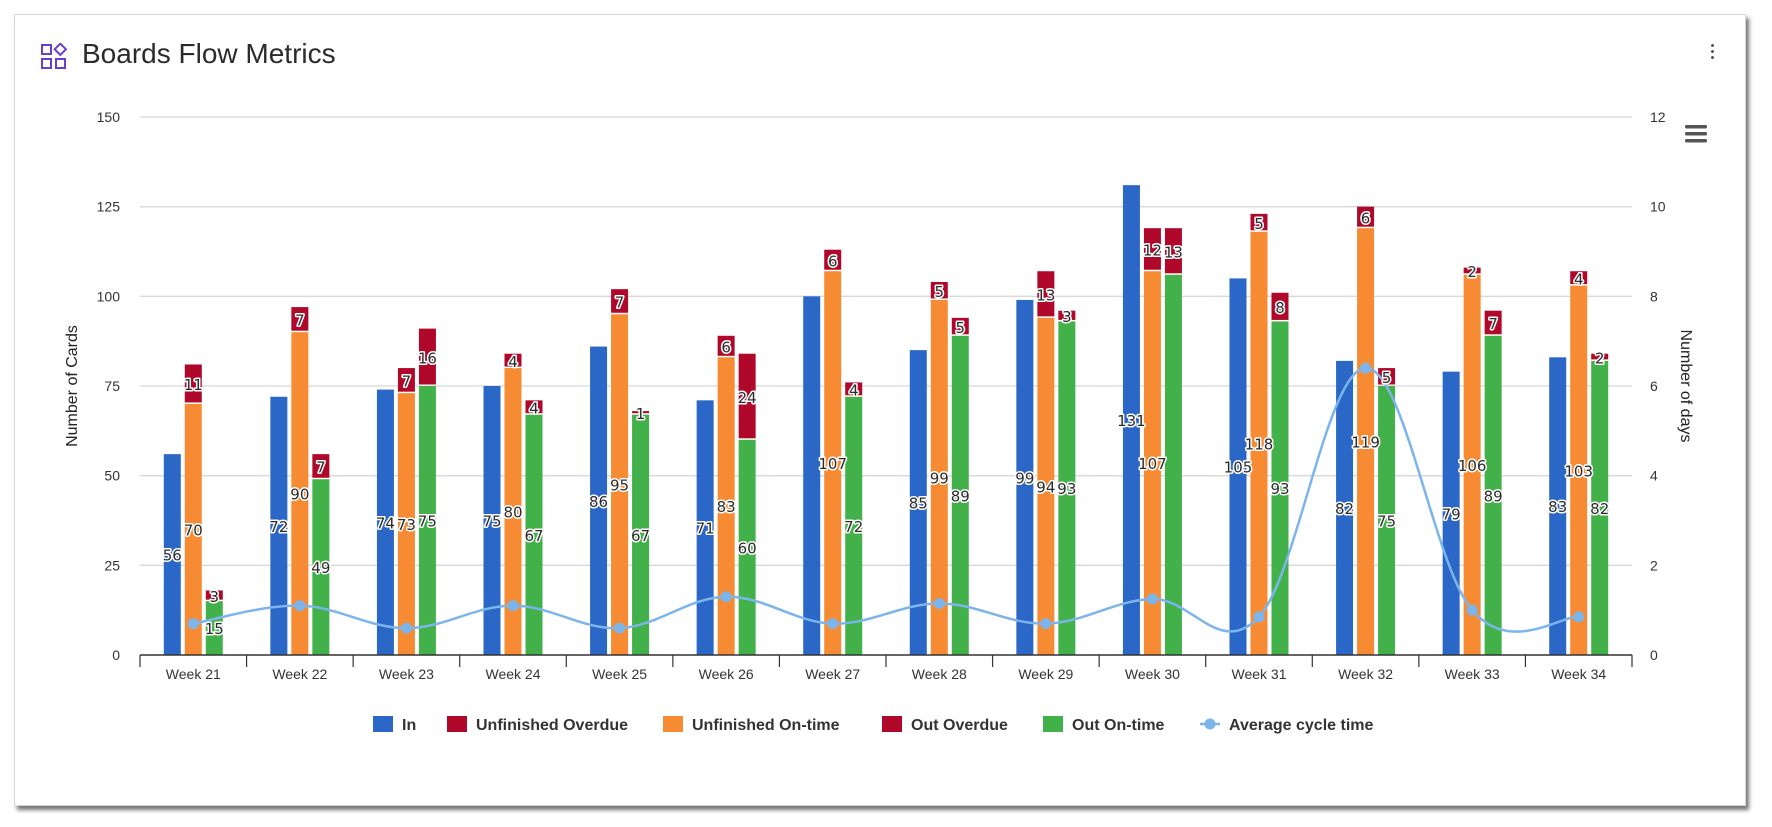  Describe the element at coordinates (1578, 674) in the screenshot. I see `x-tick-label: Week 34` at that location.